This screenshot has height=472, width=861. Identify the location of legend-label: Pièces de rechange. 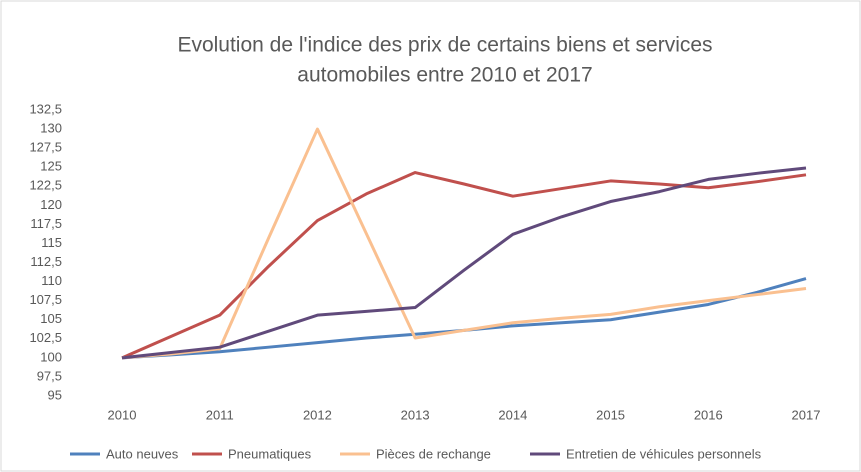
(433, 453).